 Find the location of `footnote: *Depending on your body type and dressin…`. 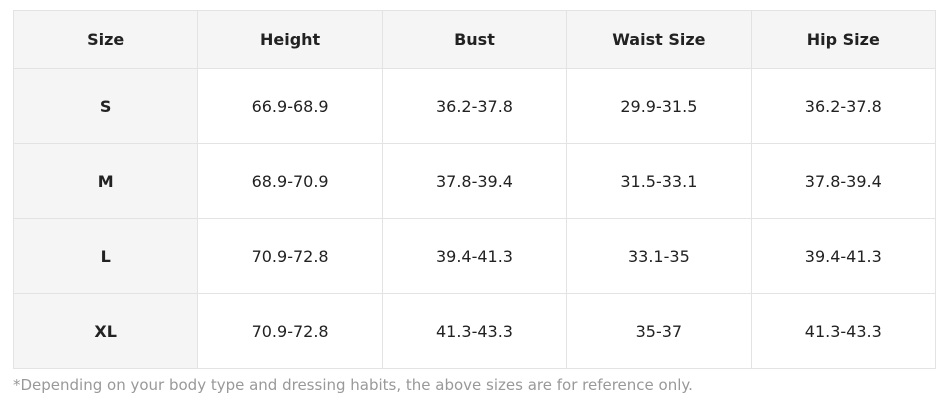

footnote: *Depending on your body type and dressin… is located at coordinates (353, 385).